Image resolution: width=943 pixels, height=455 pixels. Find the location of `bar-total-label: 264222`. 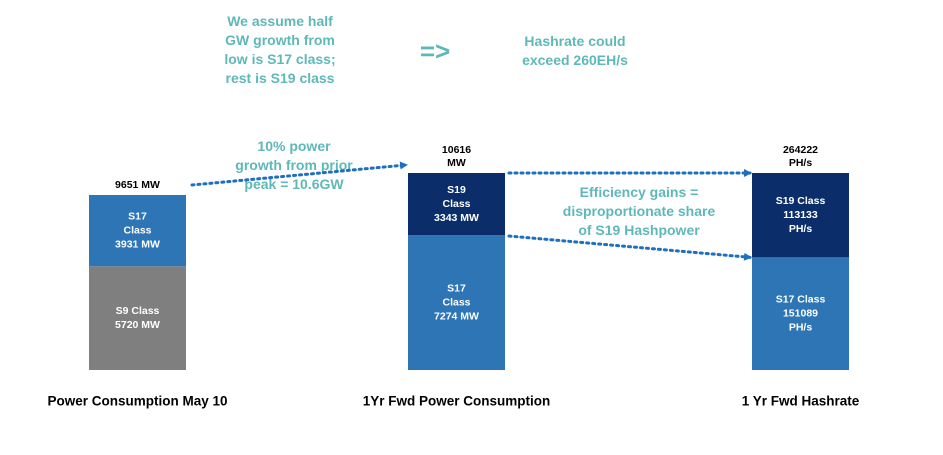

bar-total-label: 264222 is located at coordinates (800, 150).